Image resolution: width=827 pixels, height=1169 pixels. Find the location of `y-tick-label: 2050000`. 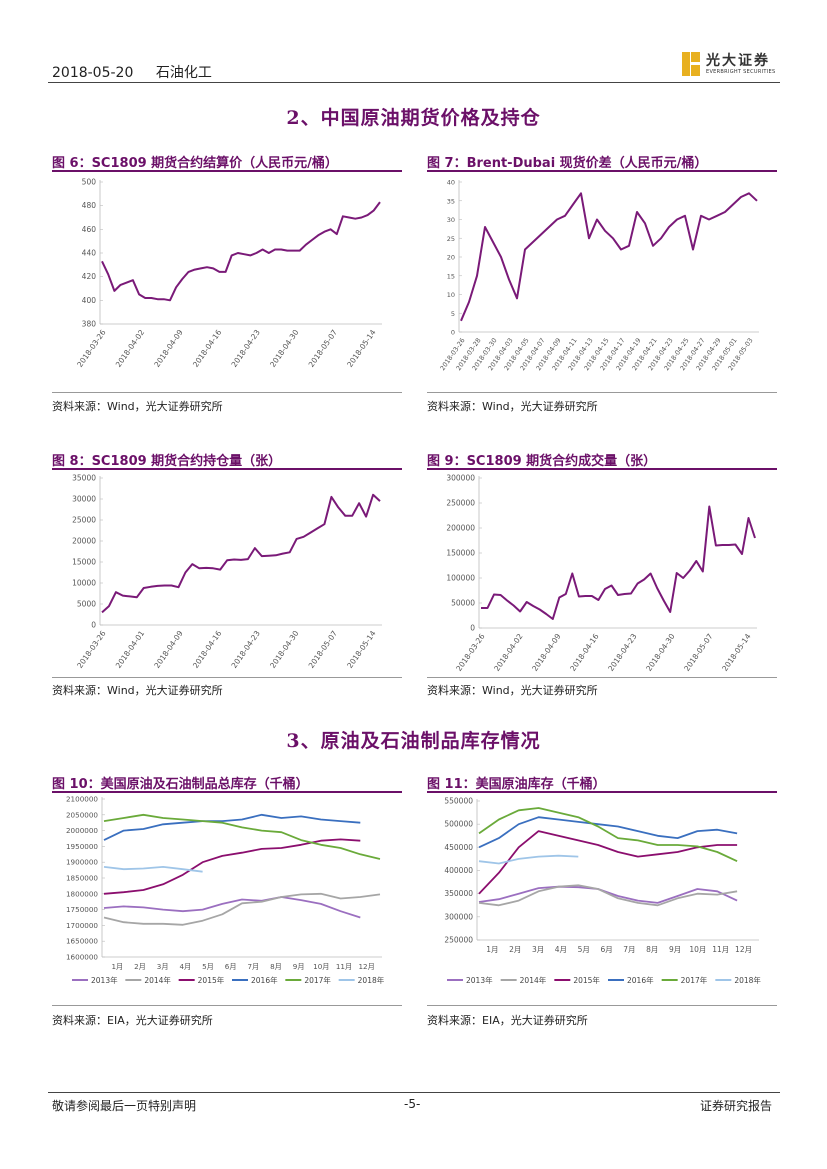

y-tick-label: 2050000 is located at coordinates (82, 814).